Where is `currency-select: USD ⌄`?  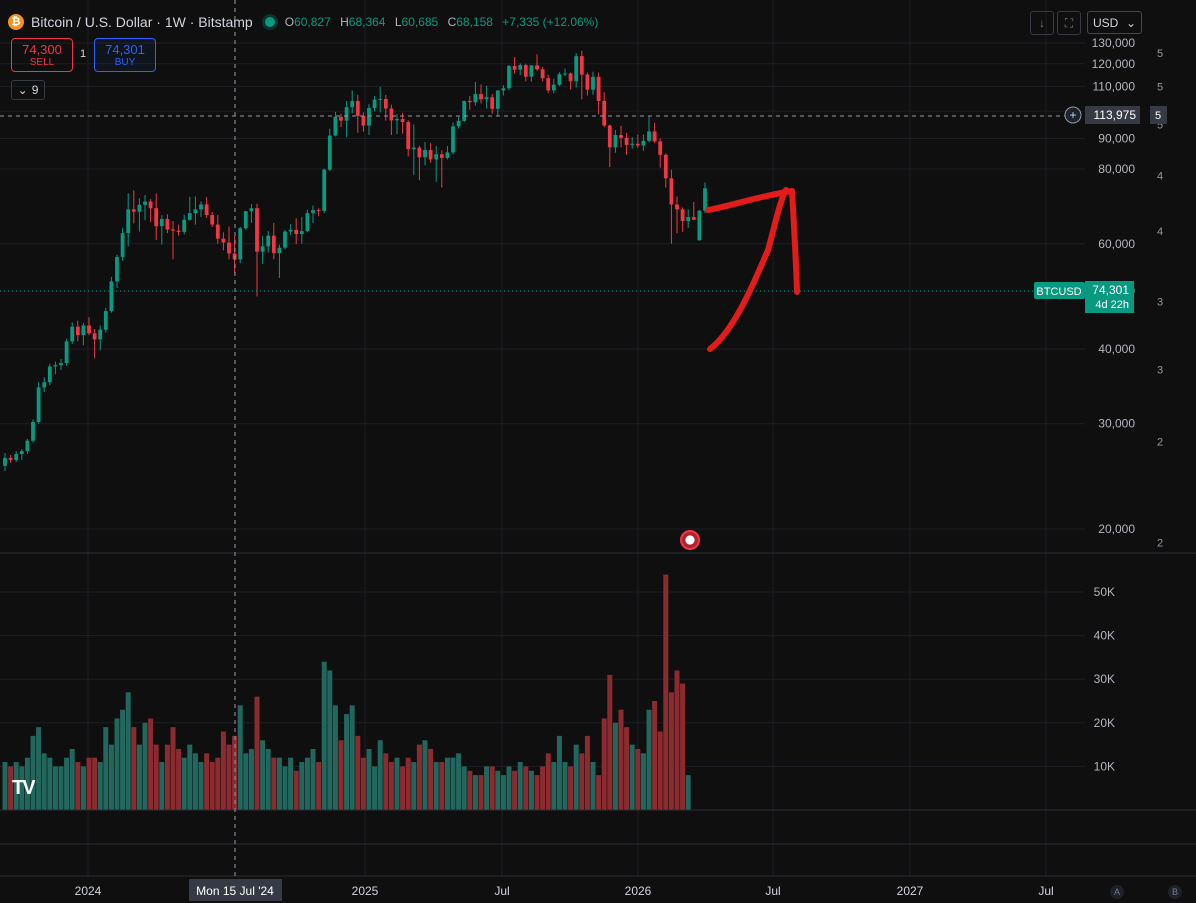 currency-select: USD ⌄ is located at coordinates (1114, 22).